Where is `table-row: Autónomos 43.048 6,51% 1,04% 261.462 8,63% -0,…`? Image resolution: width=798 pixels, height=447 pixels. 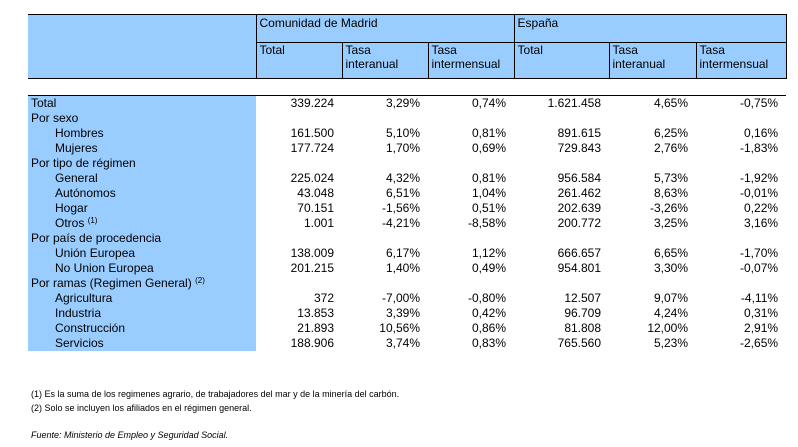
table-row: Autónomos 43.048 6,51% 1,04% 261.462 8,63% -0,… is located at coordinates (407, 193).